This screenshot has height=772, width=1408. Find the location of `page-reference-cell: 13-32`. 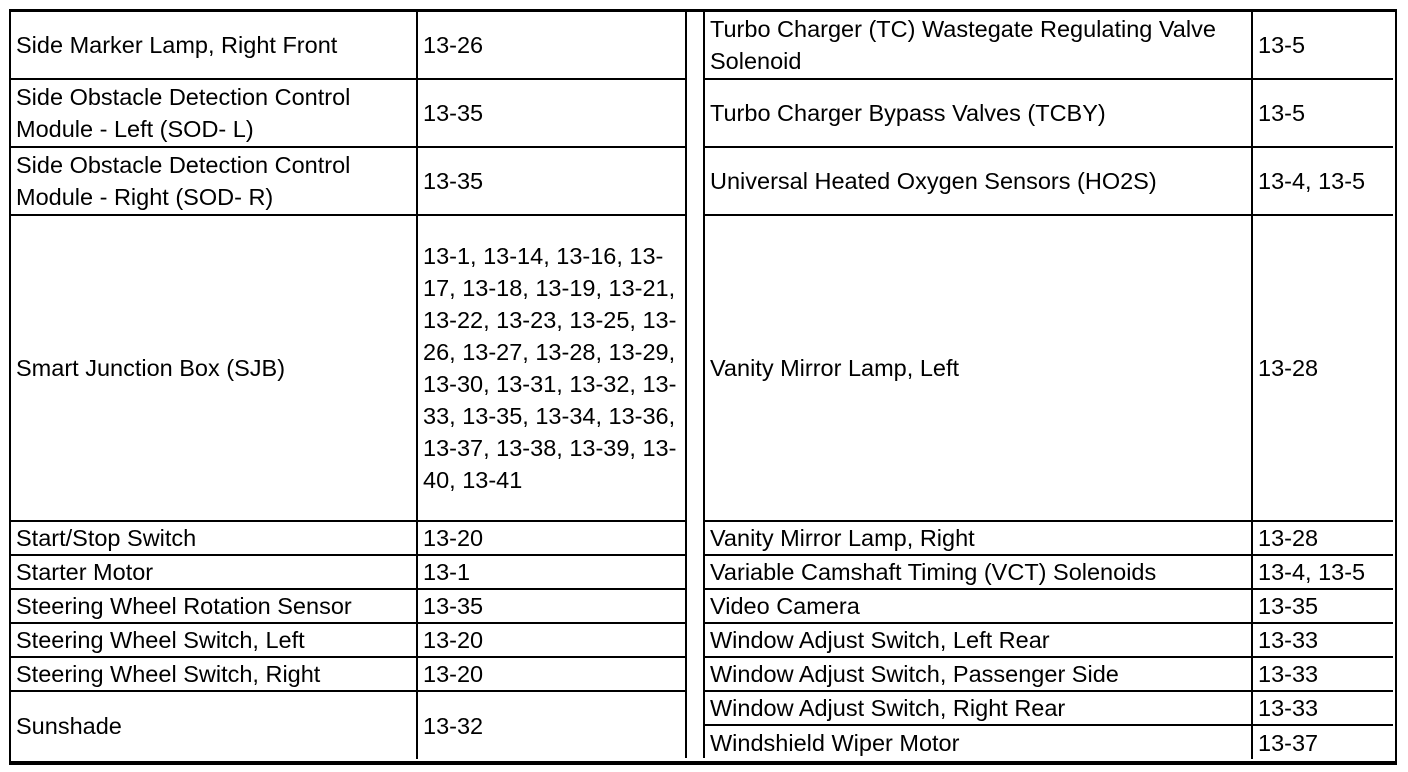

page-reference-cell: 13-32 is located at coordinates (551, 724).